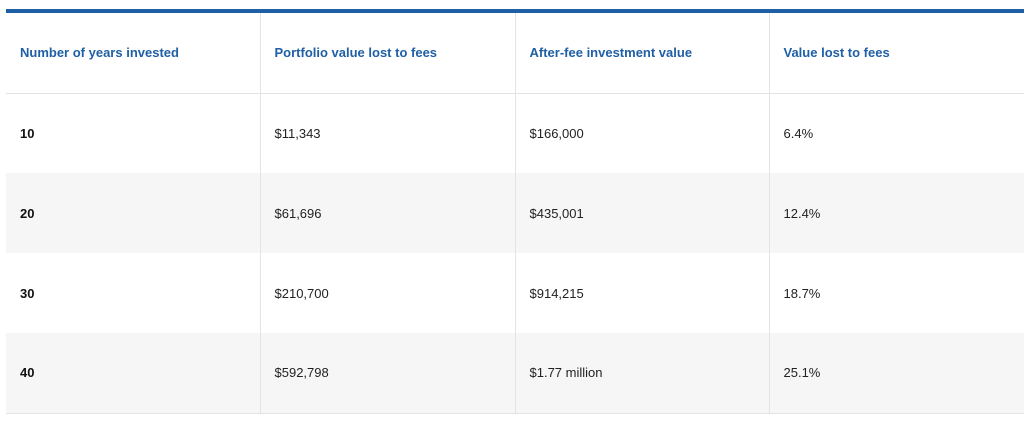 This screenshot has width=1036, height=430. I want to click on cell-years: 40, so click(133, 373).